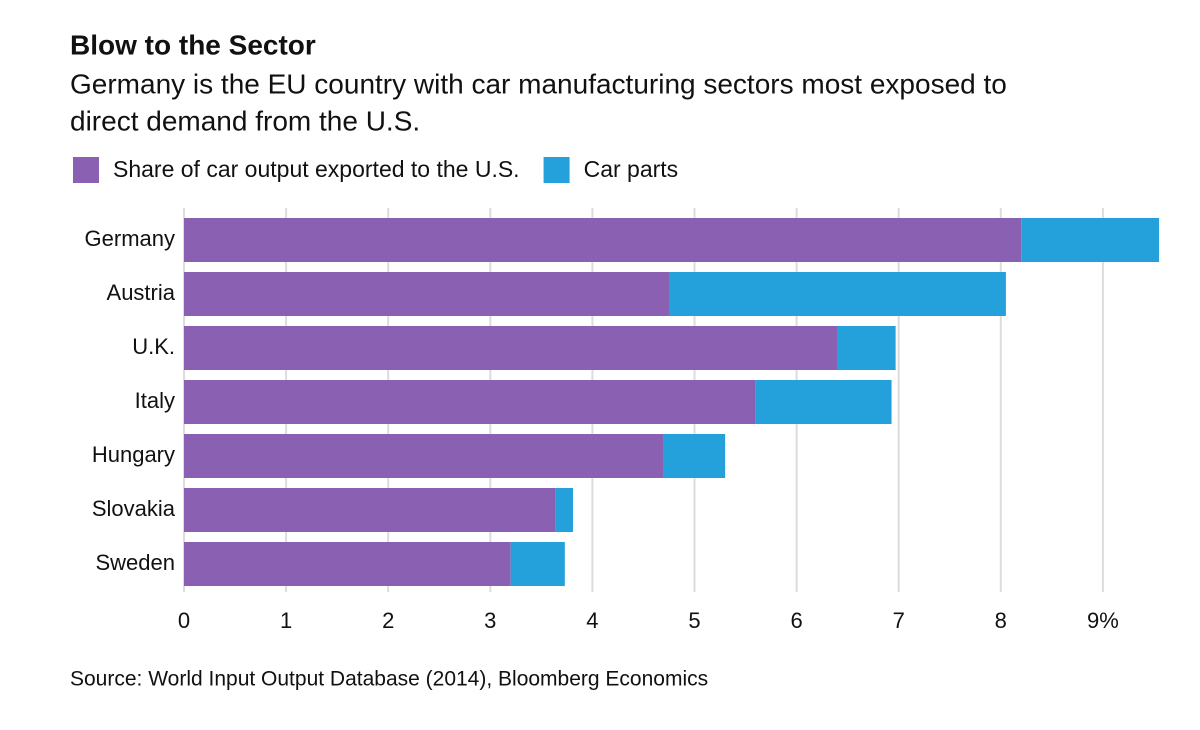  I want to click on x-tick-label: 3, so click(490, 620).